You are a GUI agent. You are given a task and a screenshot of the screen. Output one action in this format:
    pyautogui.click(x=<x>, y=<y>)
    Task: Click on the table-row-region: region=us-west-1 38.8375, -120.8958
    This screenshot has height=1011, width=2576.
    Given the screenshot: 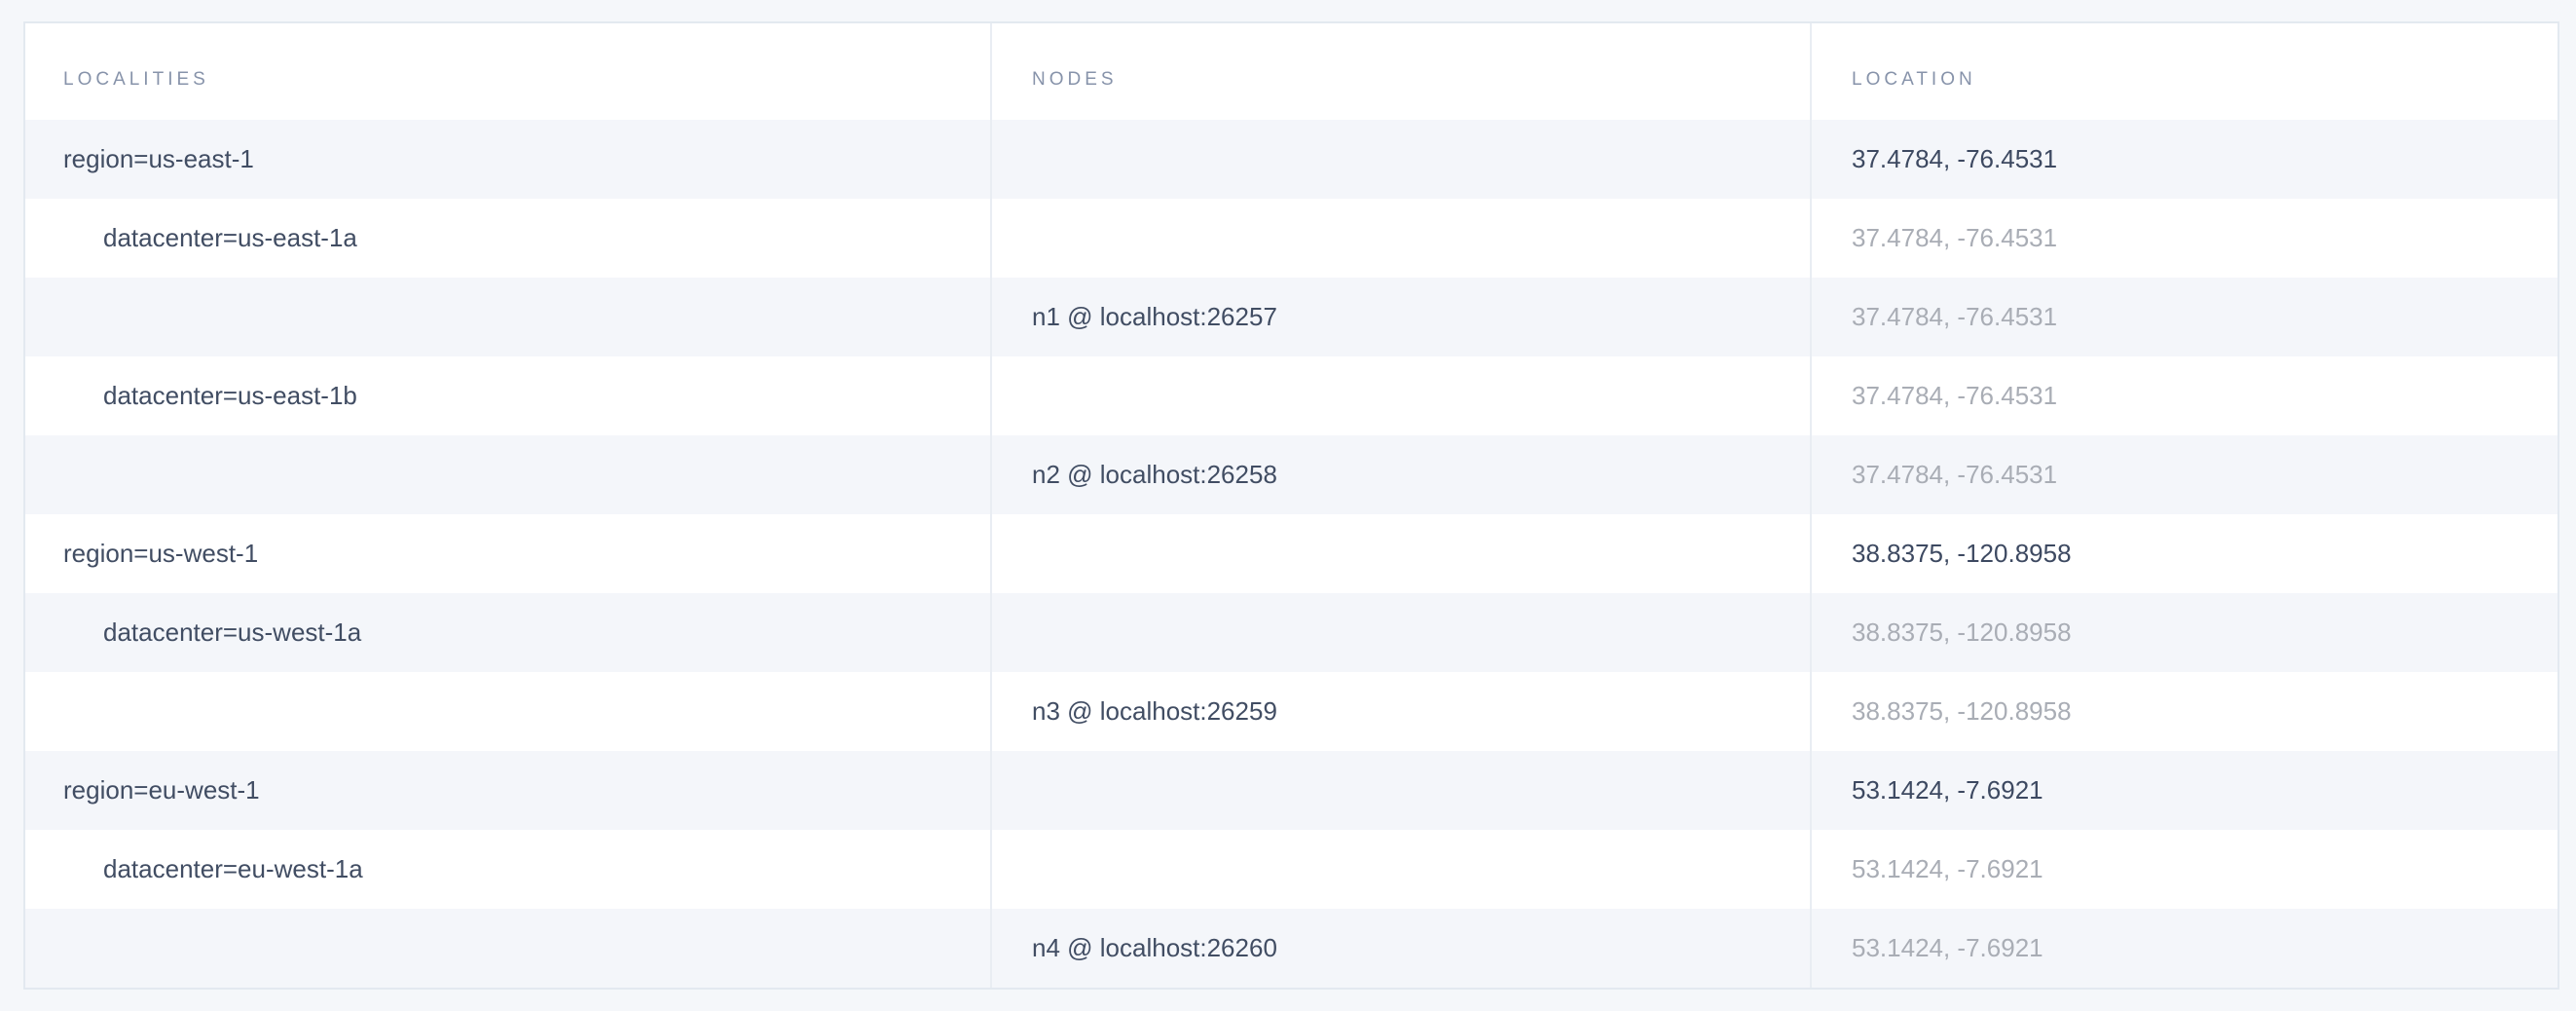 What is the action you would take?
    pyautogui.click(x=1291, y=553)
    